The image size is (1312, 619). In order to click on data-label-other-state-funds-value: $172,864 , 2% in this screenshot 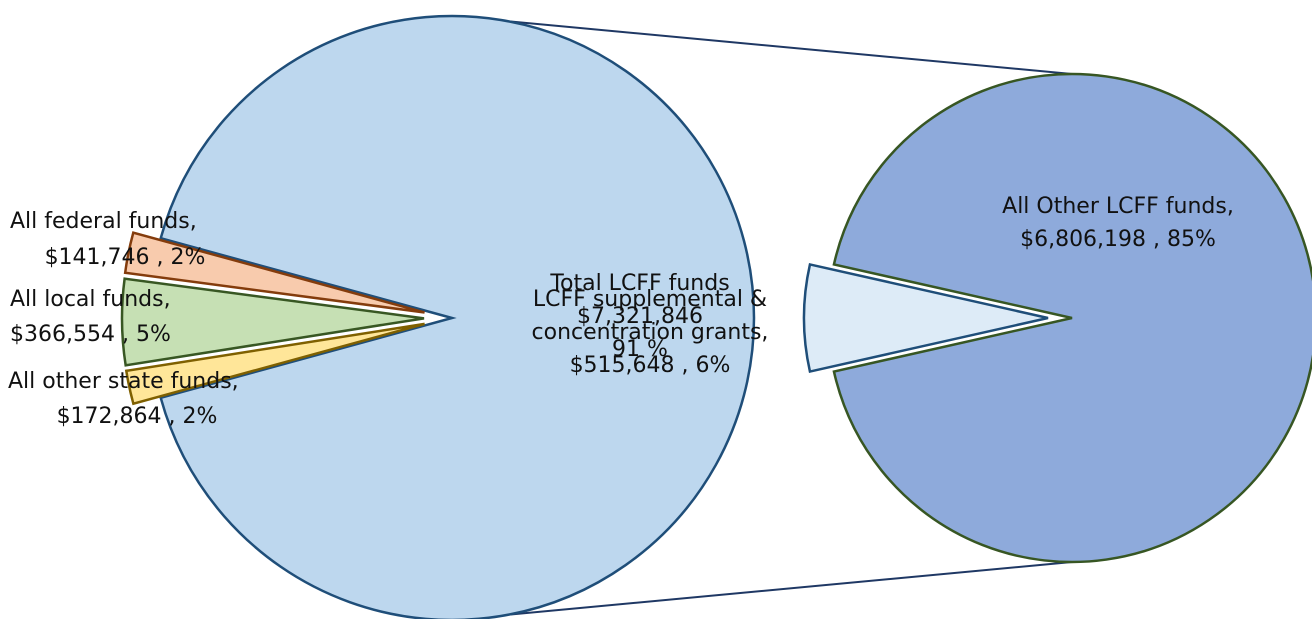, I will do `click(137, 416)`.